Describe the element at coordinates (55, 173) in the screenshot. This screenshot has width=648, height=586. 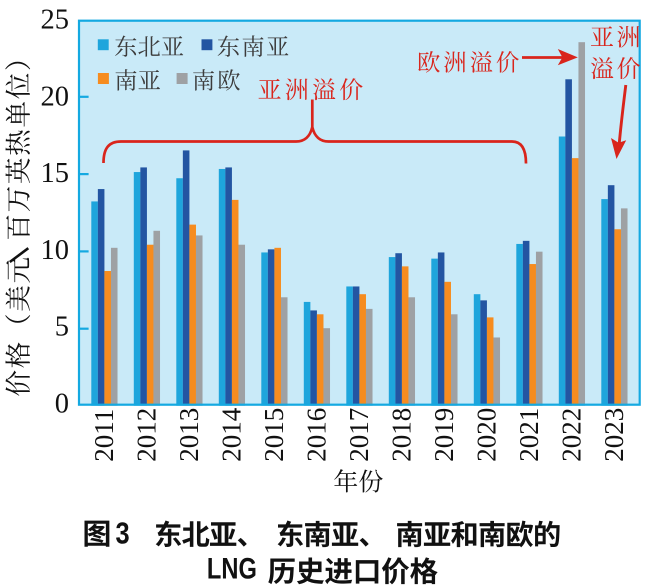
I see `svg-text: 15` at that location.